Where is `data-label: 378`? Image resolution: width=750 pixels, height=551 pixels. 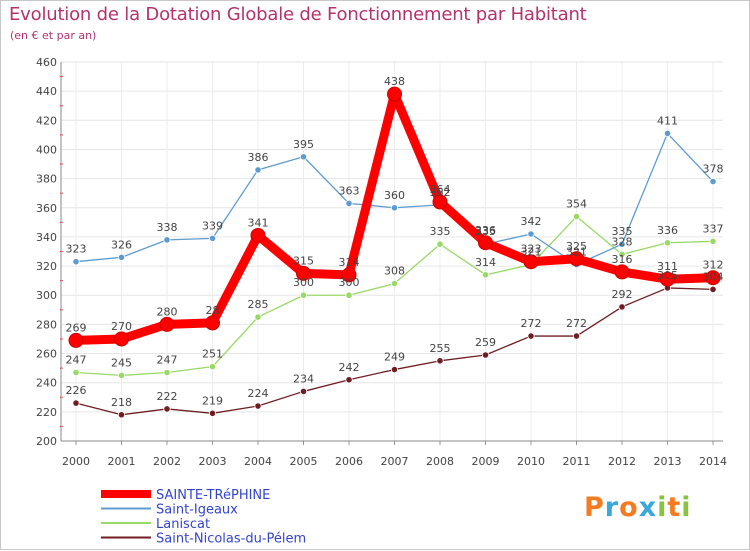 data-label: 378 is located at coordinates (713, 169).